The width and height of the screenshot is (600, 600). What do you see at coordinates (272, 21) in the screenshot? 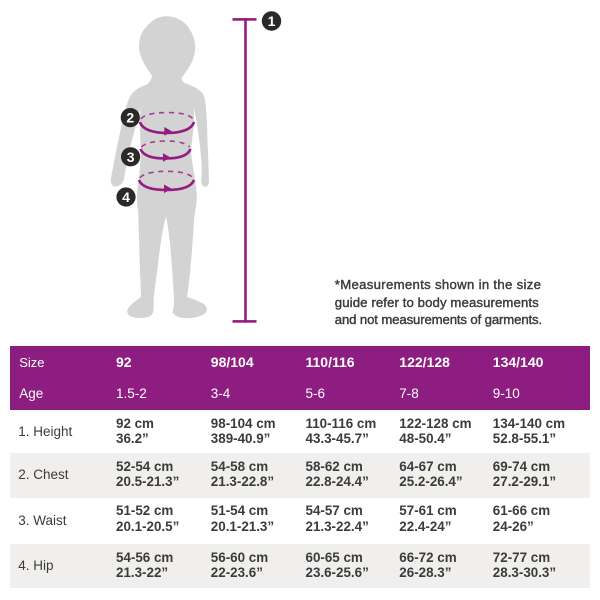
I see `svg-text: 1` at bounding box center [272, 21].